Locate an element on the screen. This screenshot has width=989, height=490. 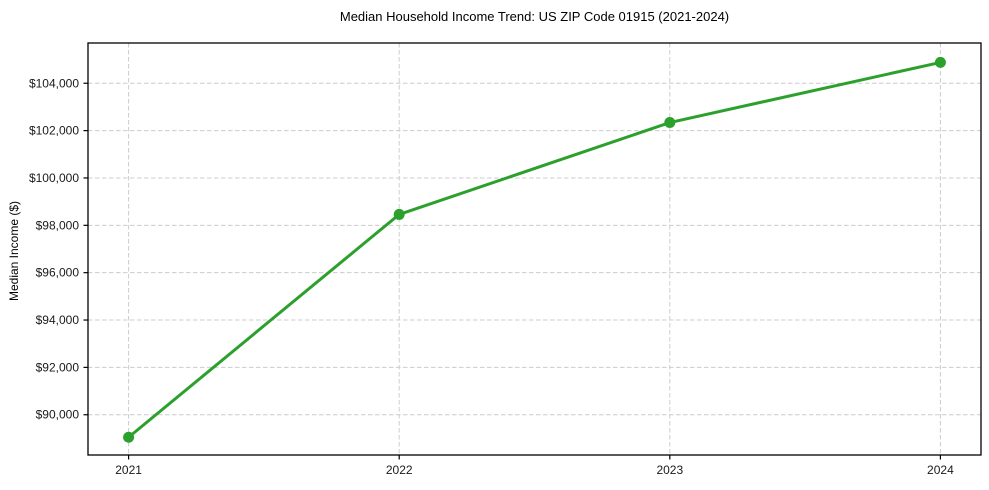
x-tick-label: 2021 is located at coordinates (128, 470).